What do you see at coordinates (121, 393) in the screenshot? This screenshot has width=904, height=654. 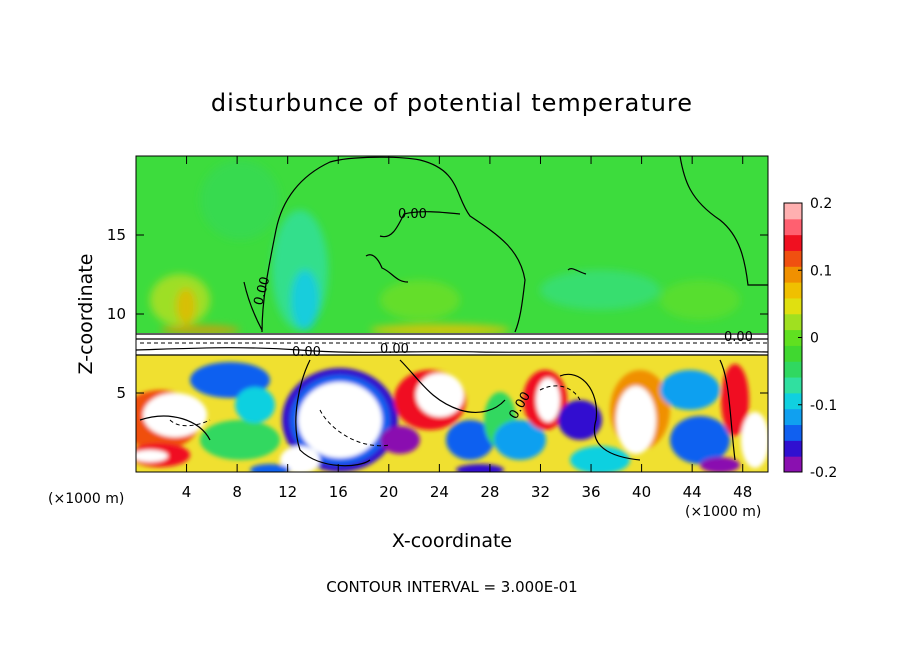 I see `y-tick-label: 5` at bounding box center [121, 393].